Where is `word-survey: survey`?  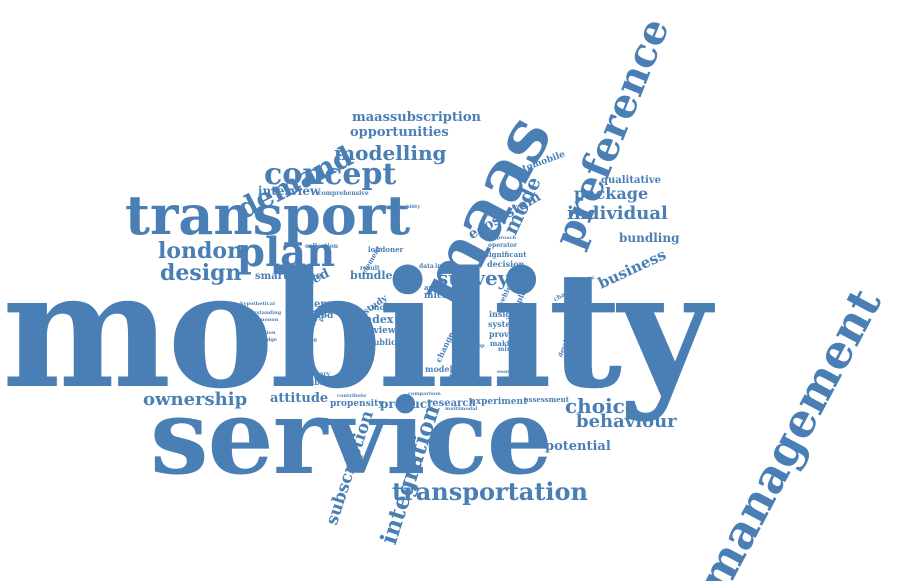 word-survey: survey is located at coordinates (473, 278).